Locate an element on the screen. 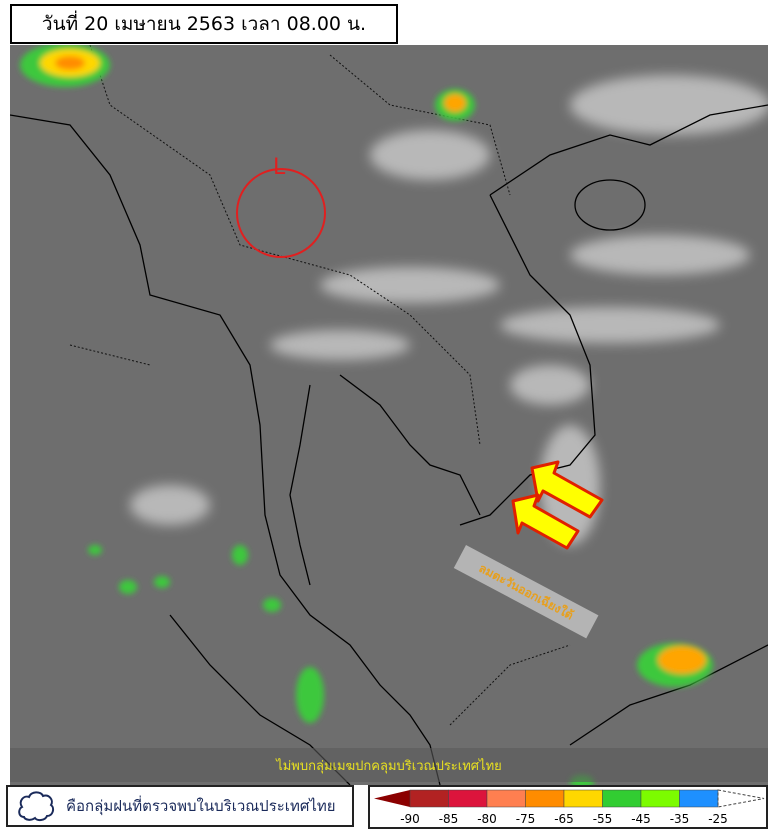 This screenshot has height=833, width=768. scale-label: -75 is located at coordinates (526, 819).